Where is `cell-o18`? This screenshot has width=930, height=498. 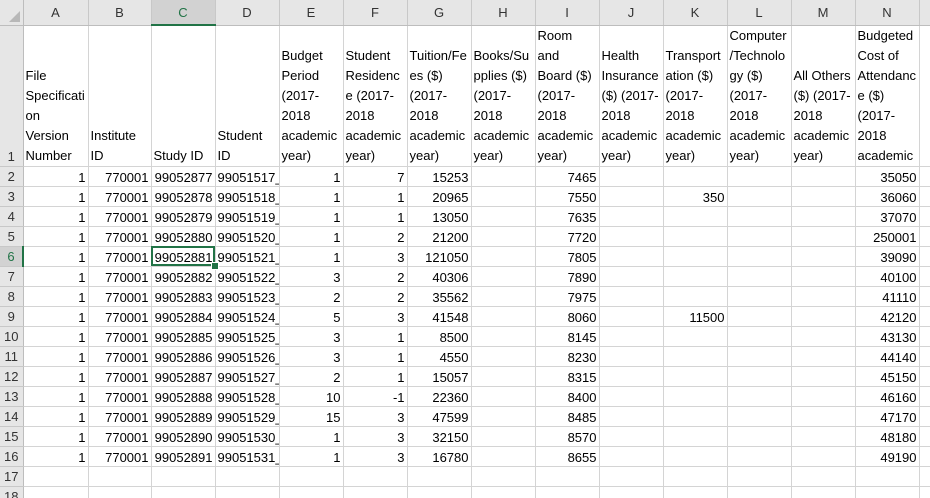
cell-o18 is located at coordinates (924, 492).